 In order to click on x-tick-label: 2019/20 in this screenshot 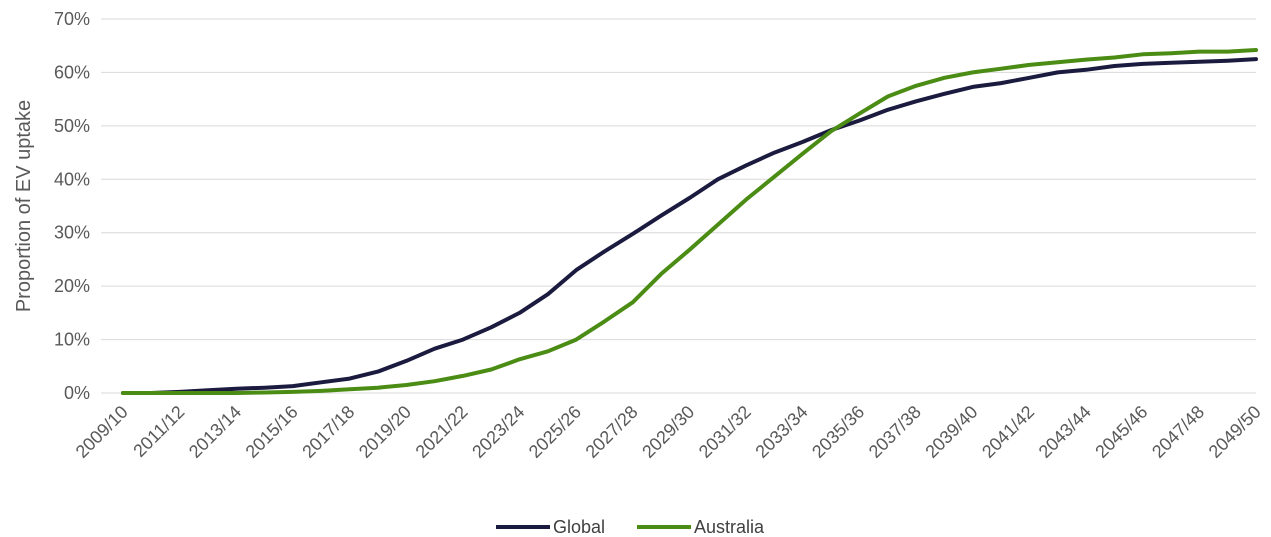, I will do `click(385, 432)`.